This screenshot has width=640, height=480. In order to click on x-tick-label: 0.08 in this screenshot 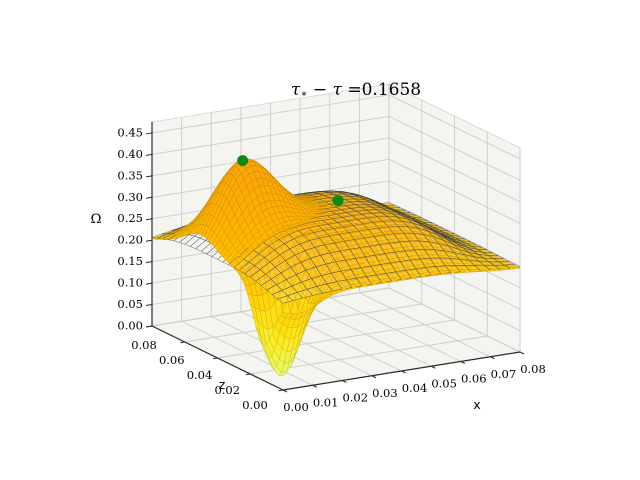, I will do `click(533, 369)`.